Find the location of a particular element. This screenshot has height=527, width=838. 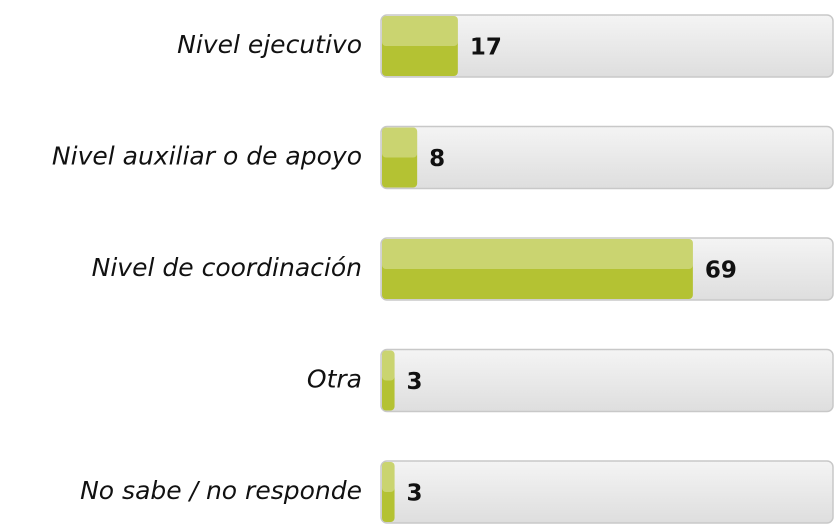

value-label: 8 is located at coordinates (437, 159).